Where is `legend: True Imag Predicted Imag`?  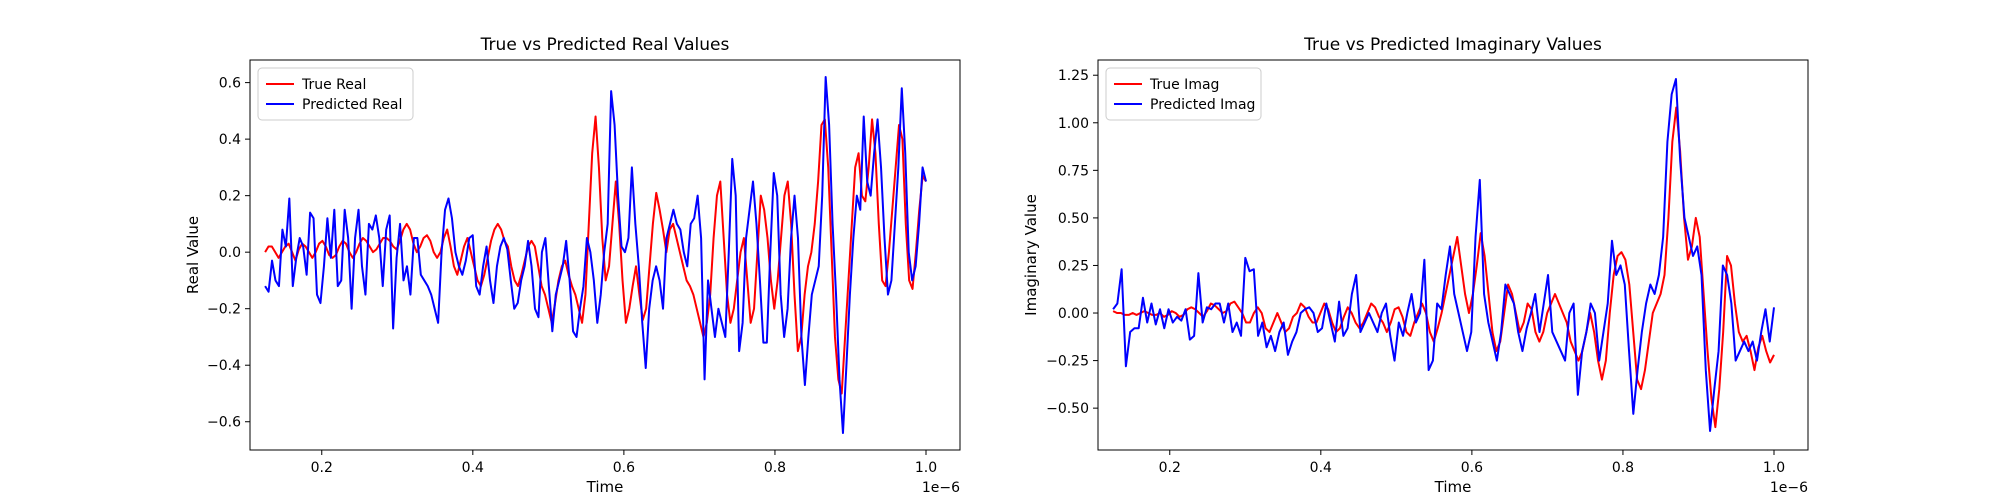
legend: True Imag Predicted Imag is located at coordinates (1183, 94).